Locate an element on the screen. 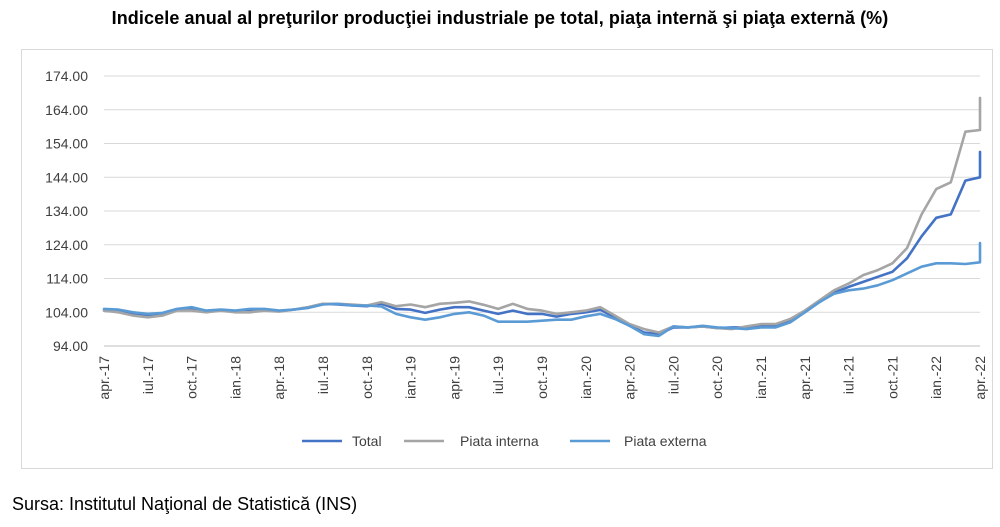 This screenshot has height=527, width=1000. x-tick-label: iul.-21 is located at coordinates (849, 375).